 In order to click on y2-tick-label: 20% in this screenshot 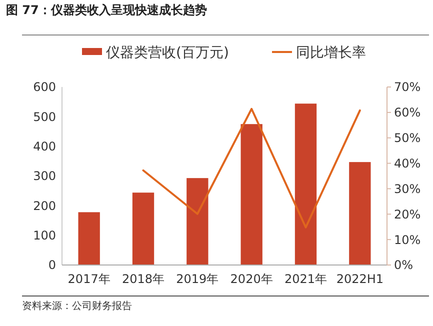, I will do `click(407, 214)`.